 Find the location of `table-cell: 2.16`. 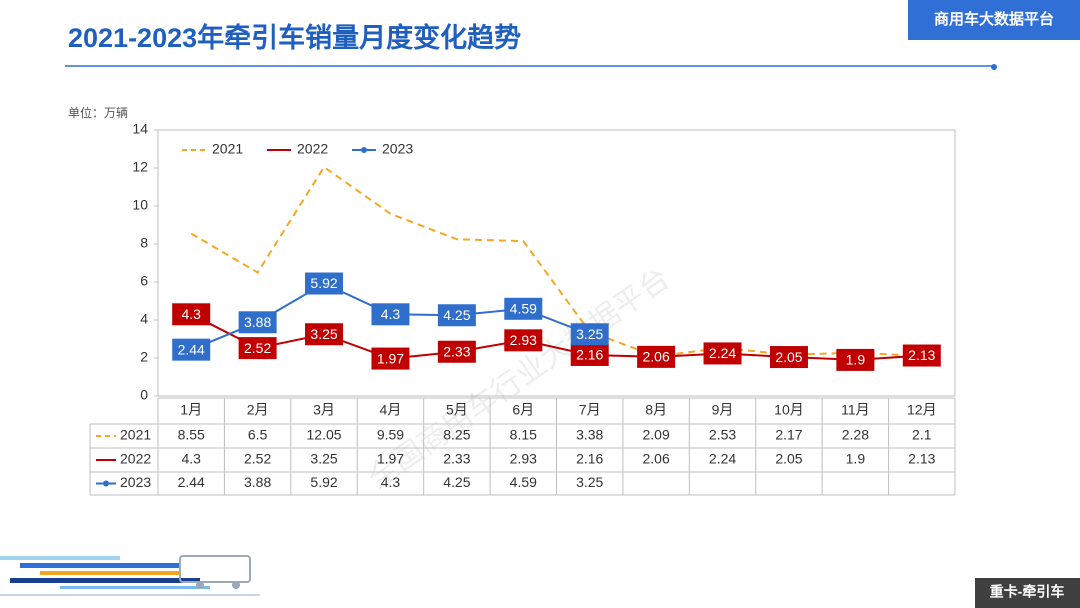

table-cell: 2.16 is located at coordinates (589, 459).